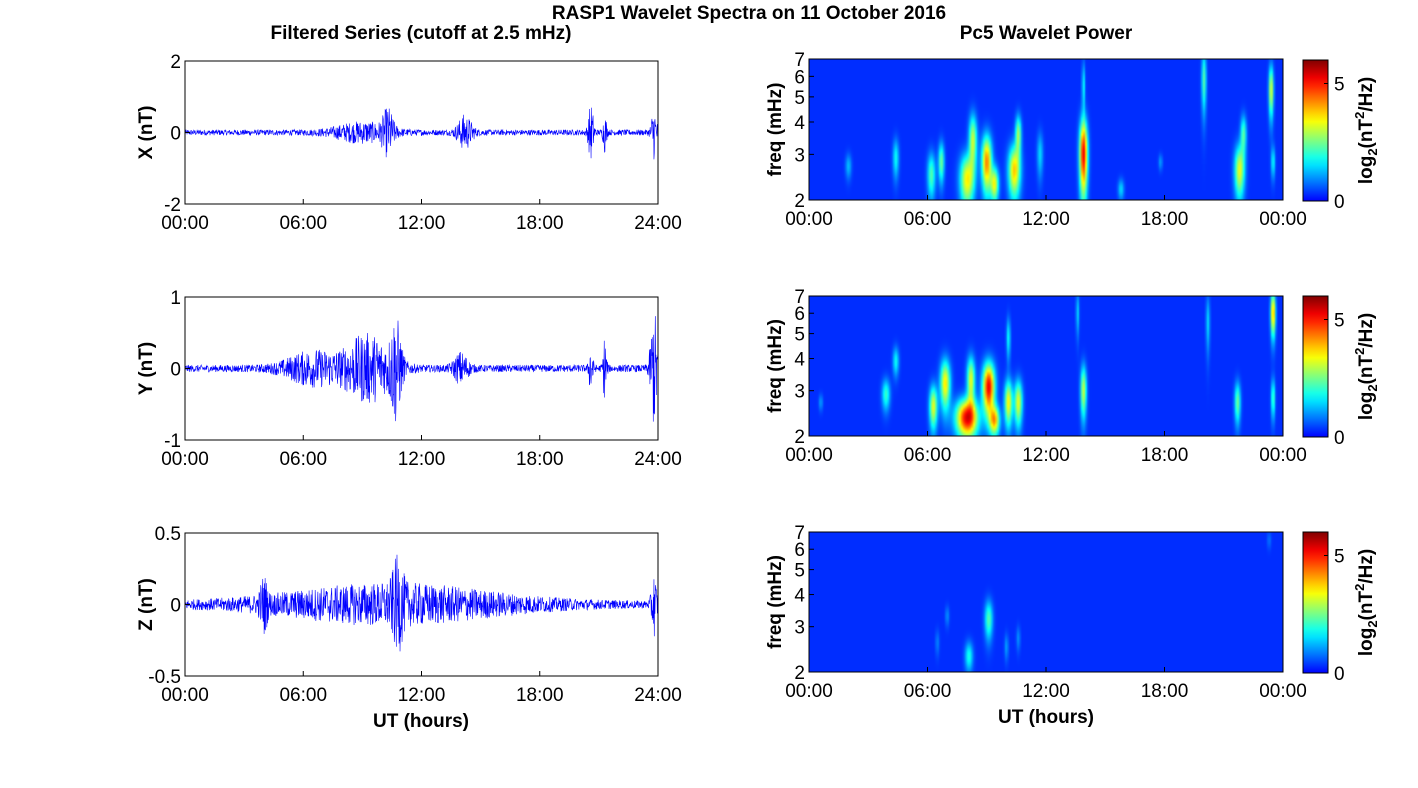 The width and height of the screenshot is (1418, 788). What do you see at coordinates (799, 550) in the screenshot?
I see `y-tick-label: 6` at bounding box center [799, 550].